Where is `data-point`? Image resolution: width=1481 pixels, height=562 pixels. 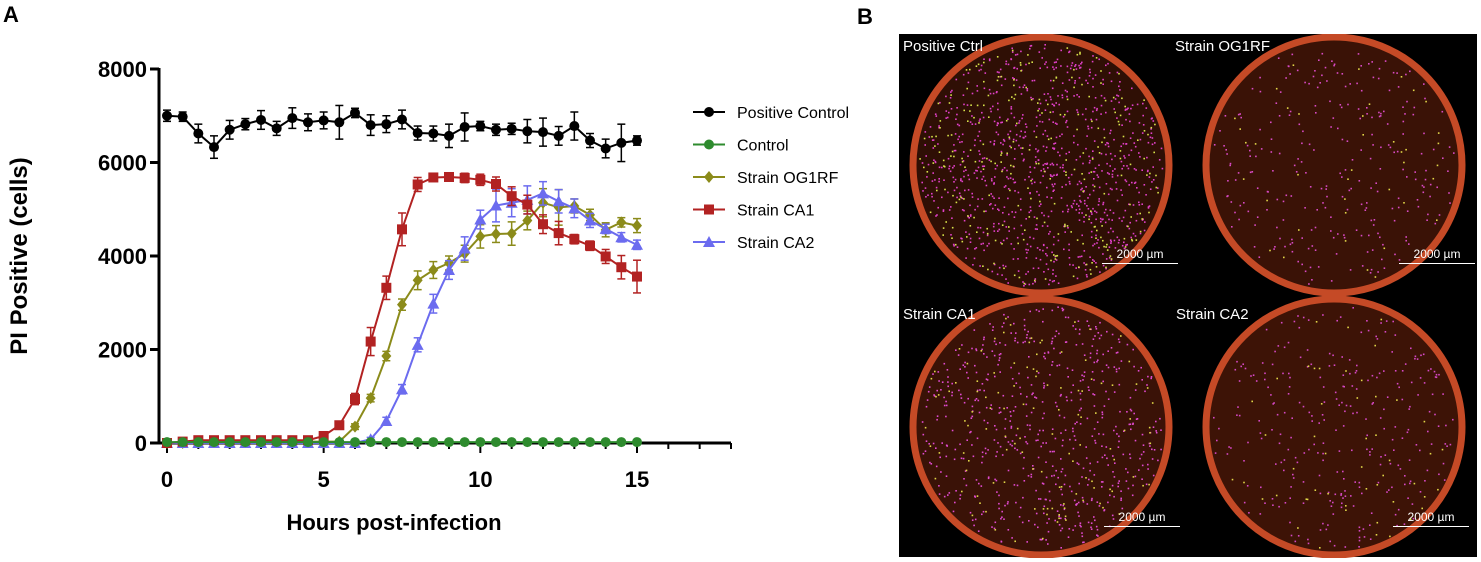 data-point is located at coordinates (527, 204).